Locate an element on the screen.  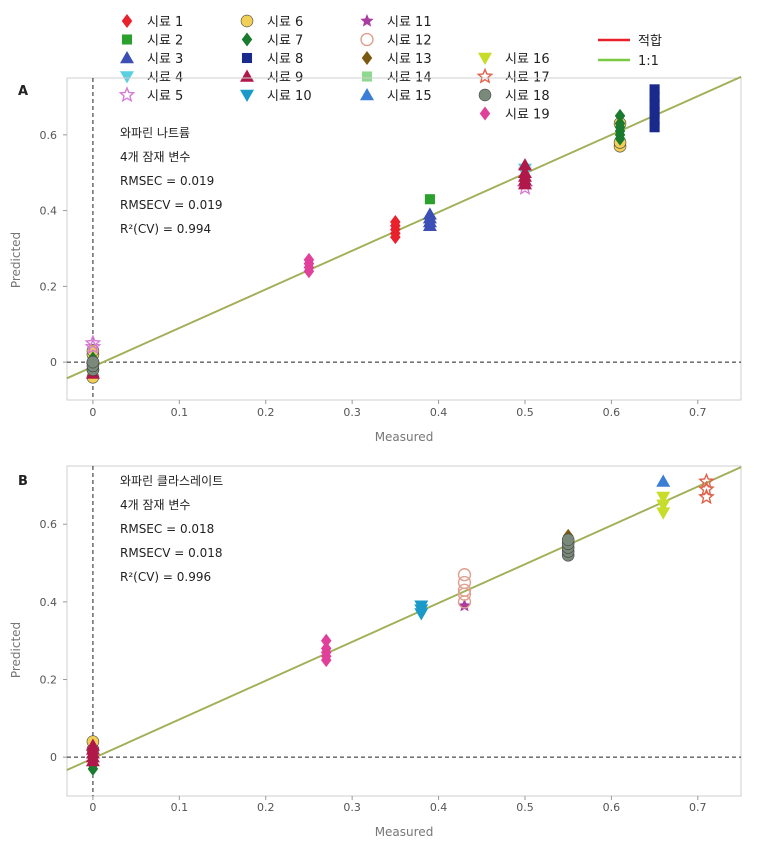
panel-letter-a: A is located at coordinates (23, 91).